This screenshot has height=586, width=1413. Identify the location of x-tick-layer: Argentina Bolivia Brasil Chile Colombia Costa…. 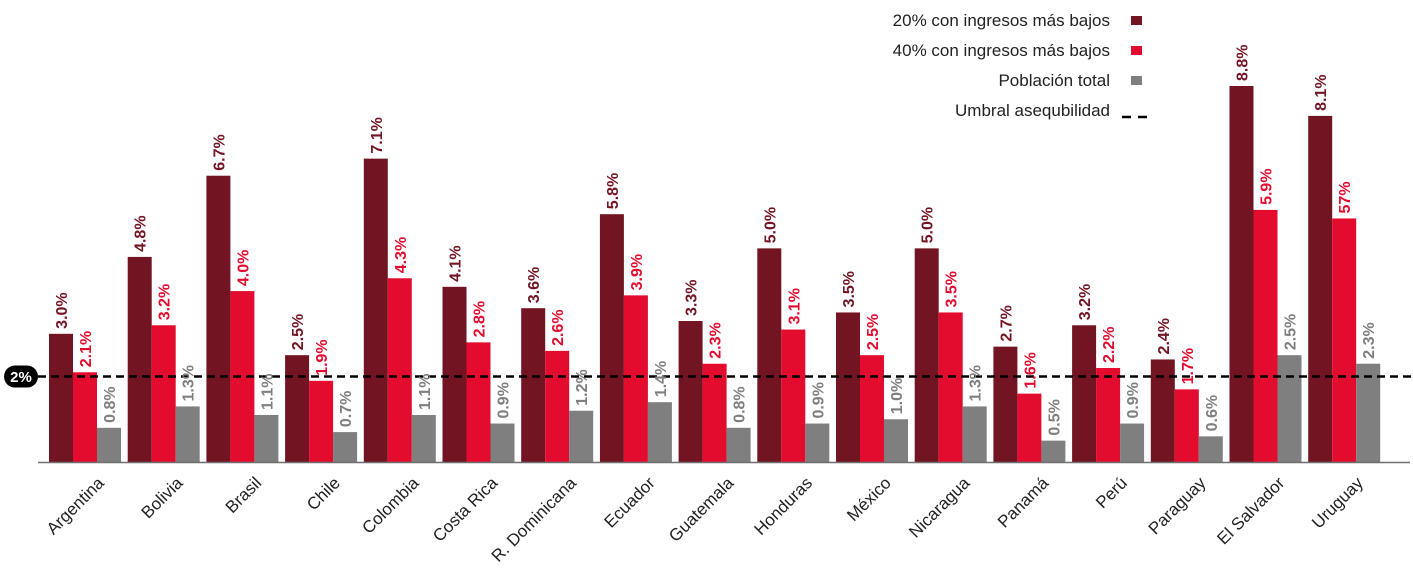
(705, 519).